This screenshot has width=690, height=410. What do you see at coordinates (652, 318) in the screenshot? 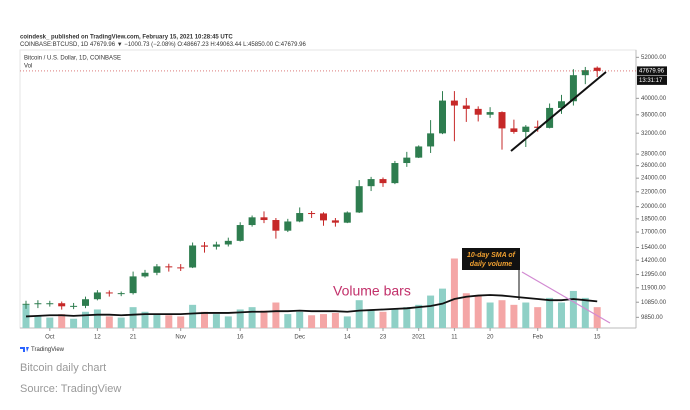
I see `y-tick-label: 9850.00` at bounding box center [652, 318].